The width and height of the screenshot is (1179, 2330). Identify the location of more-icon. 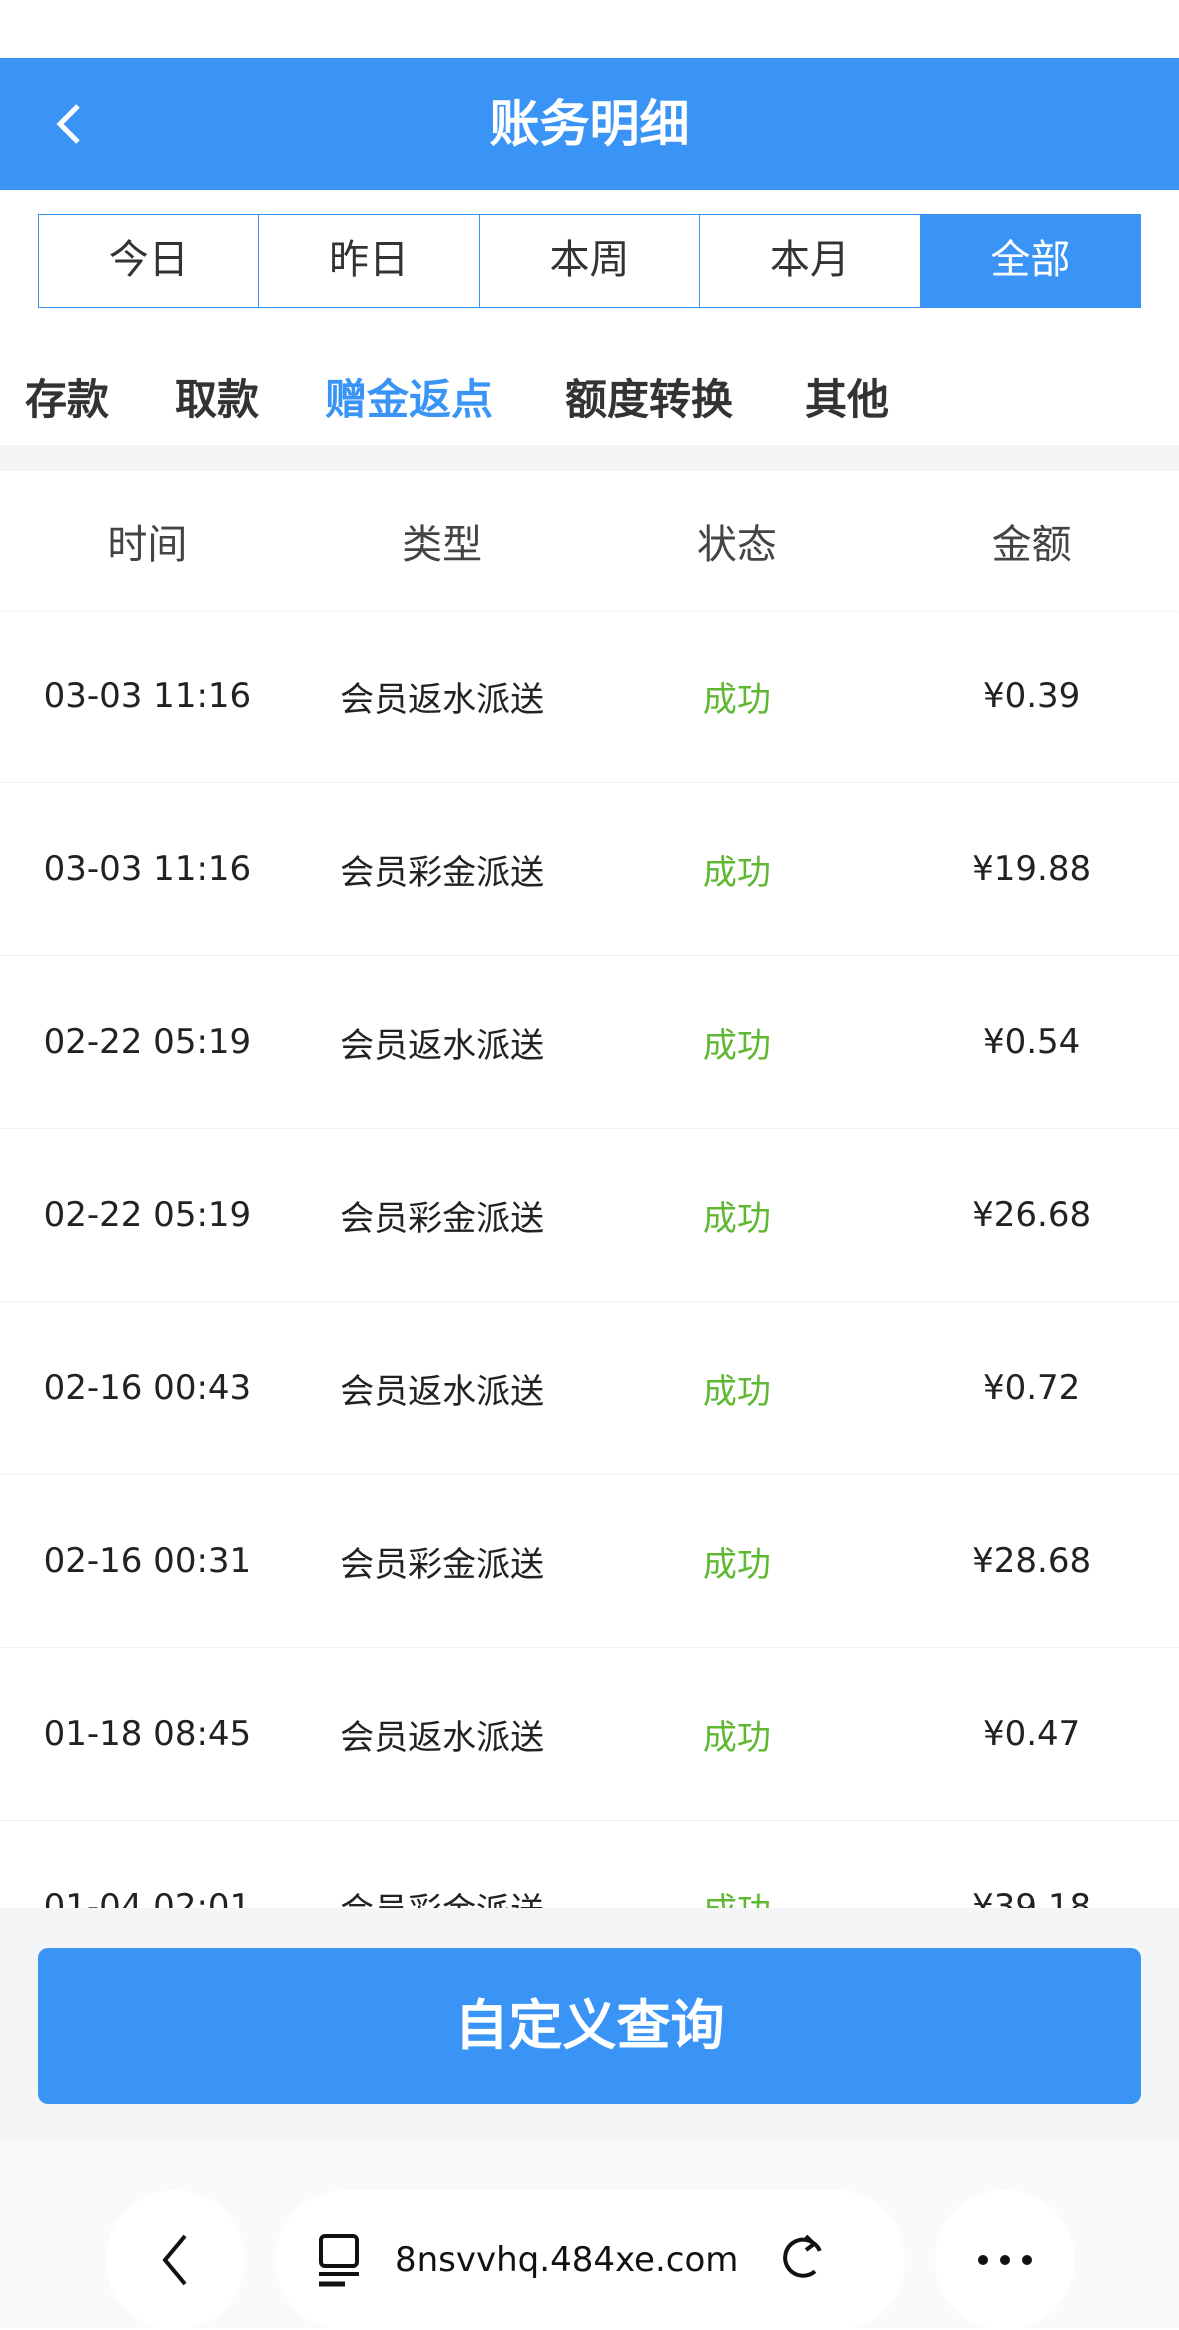
(1005, 2260).